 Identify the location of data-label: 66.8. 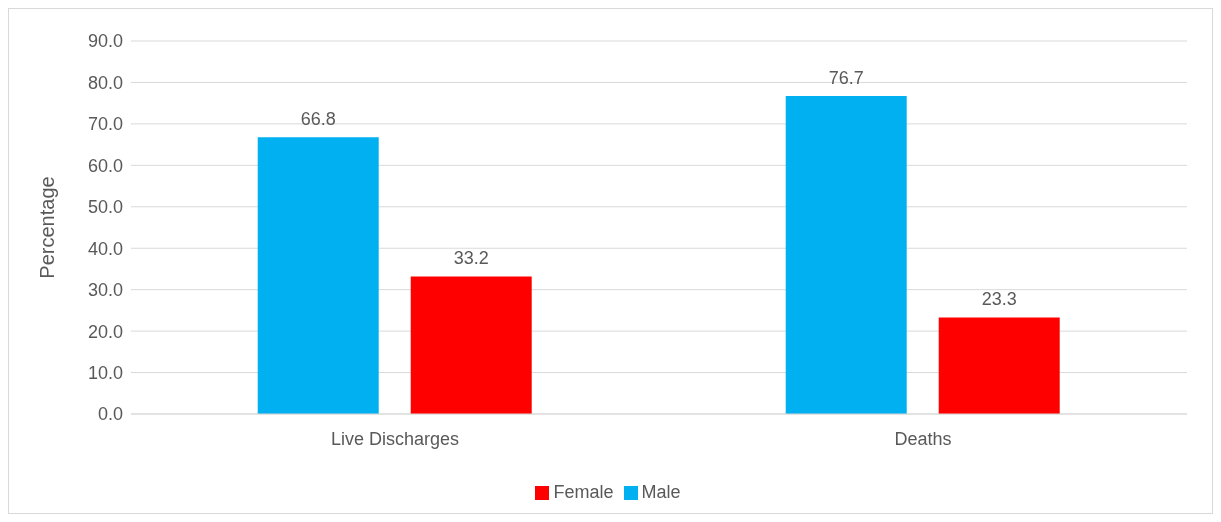
(318, 119).